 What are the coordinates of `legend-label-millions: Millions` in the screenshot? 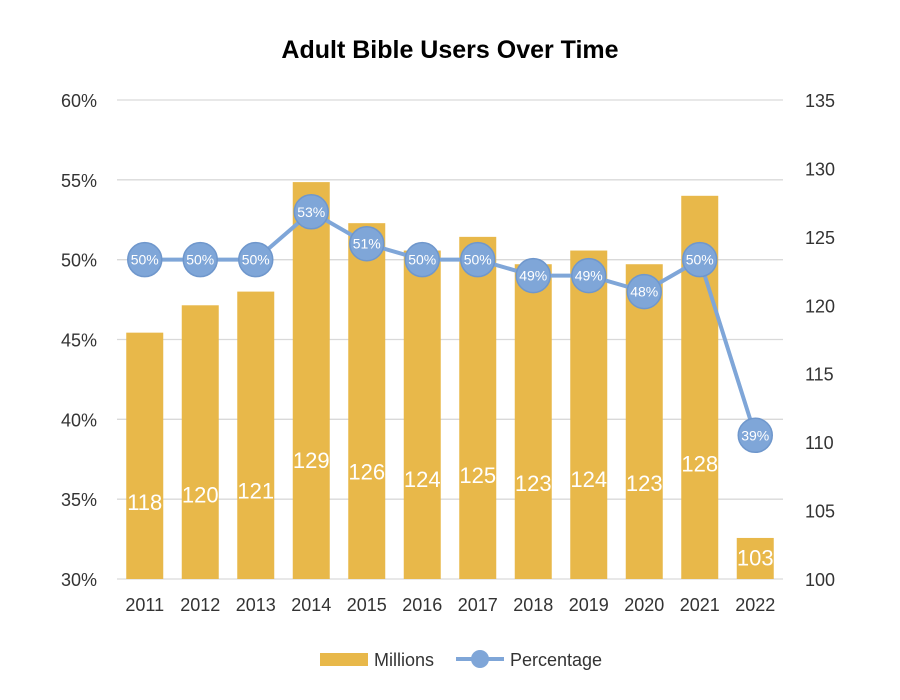 It's located at (404, 660).